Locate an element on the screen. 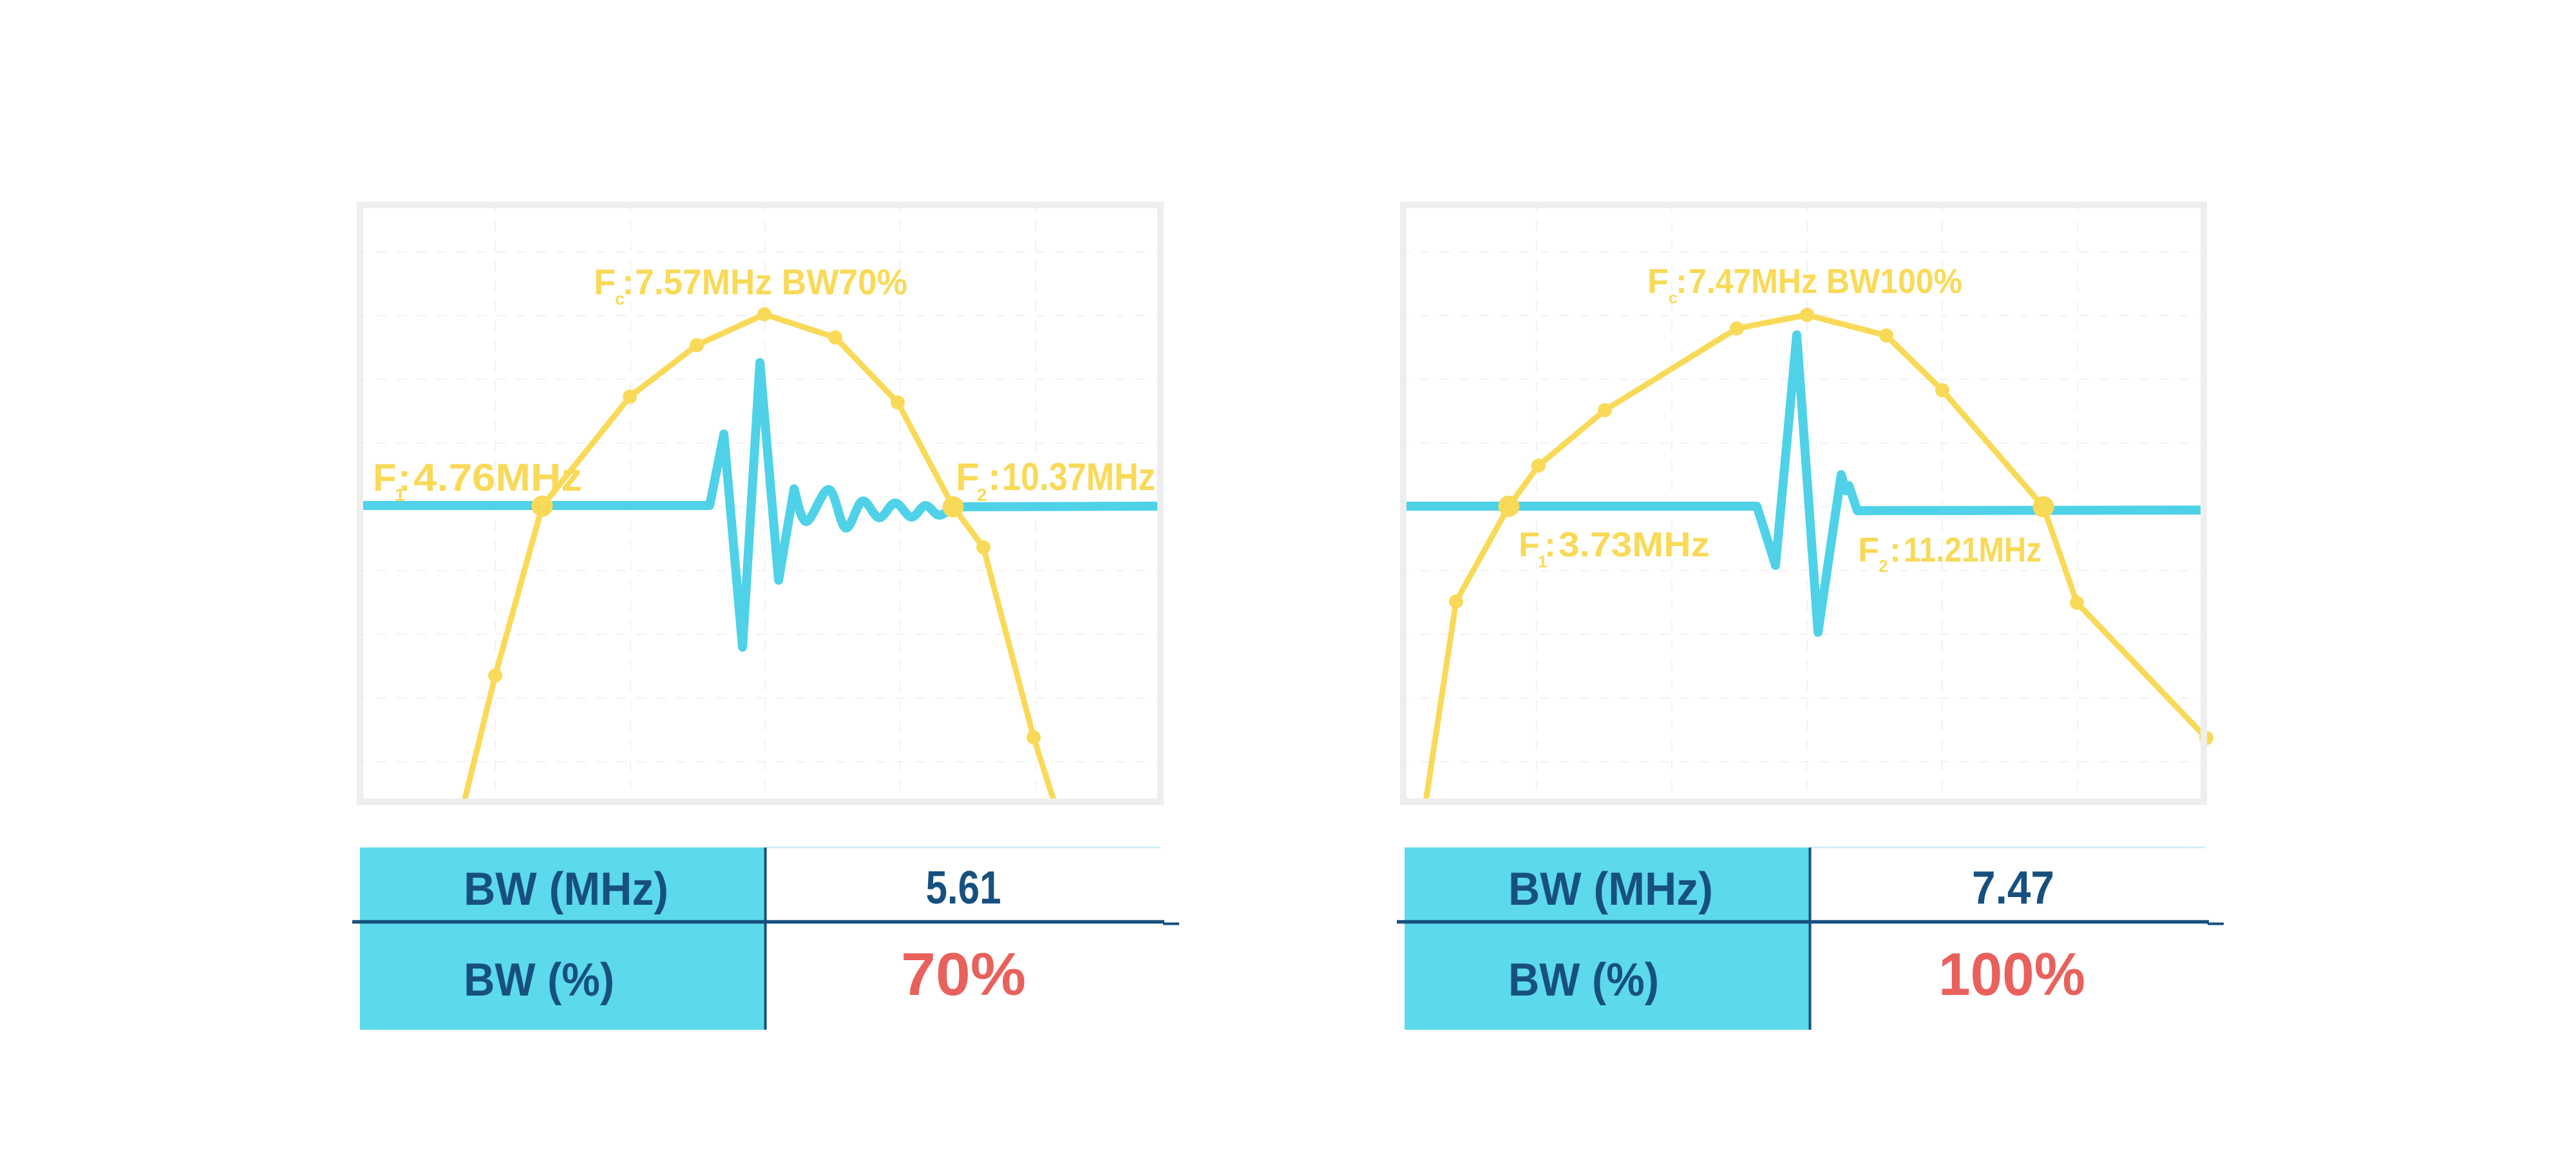  svg-text: 7.47MHz BW100% is located at coordinates (1826, 281).